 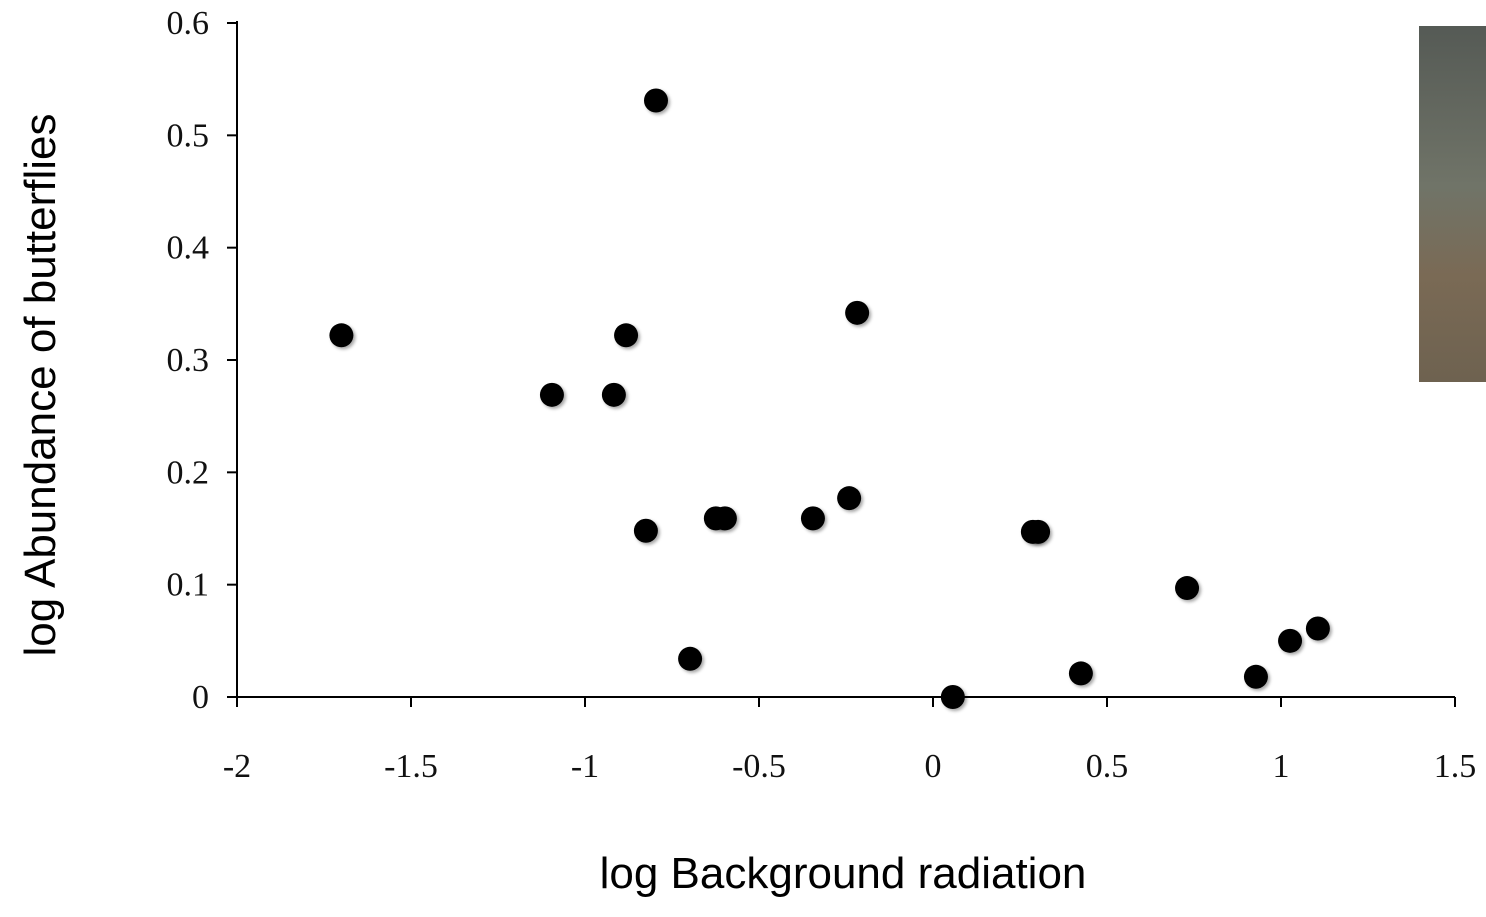 What do you see at coordinates (585, 766) in the screenshot?
I see `x-tick-label: -1` at bounding box center [585, 766].